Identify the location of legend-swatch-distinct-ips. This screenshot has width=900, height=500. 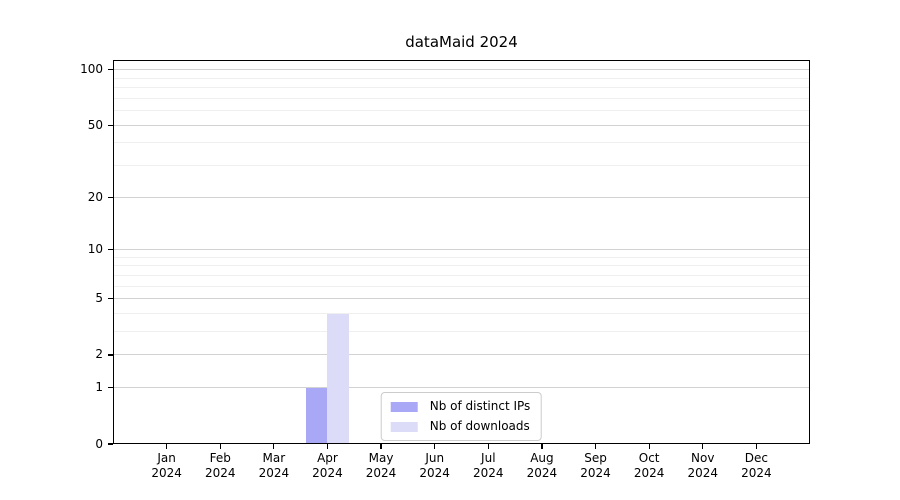
(404, 406).